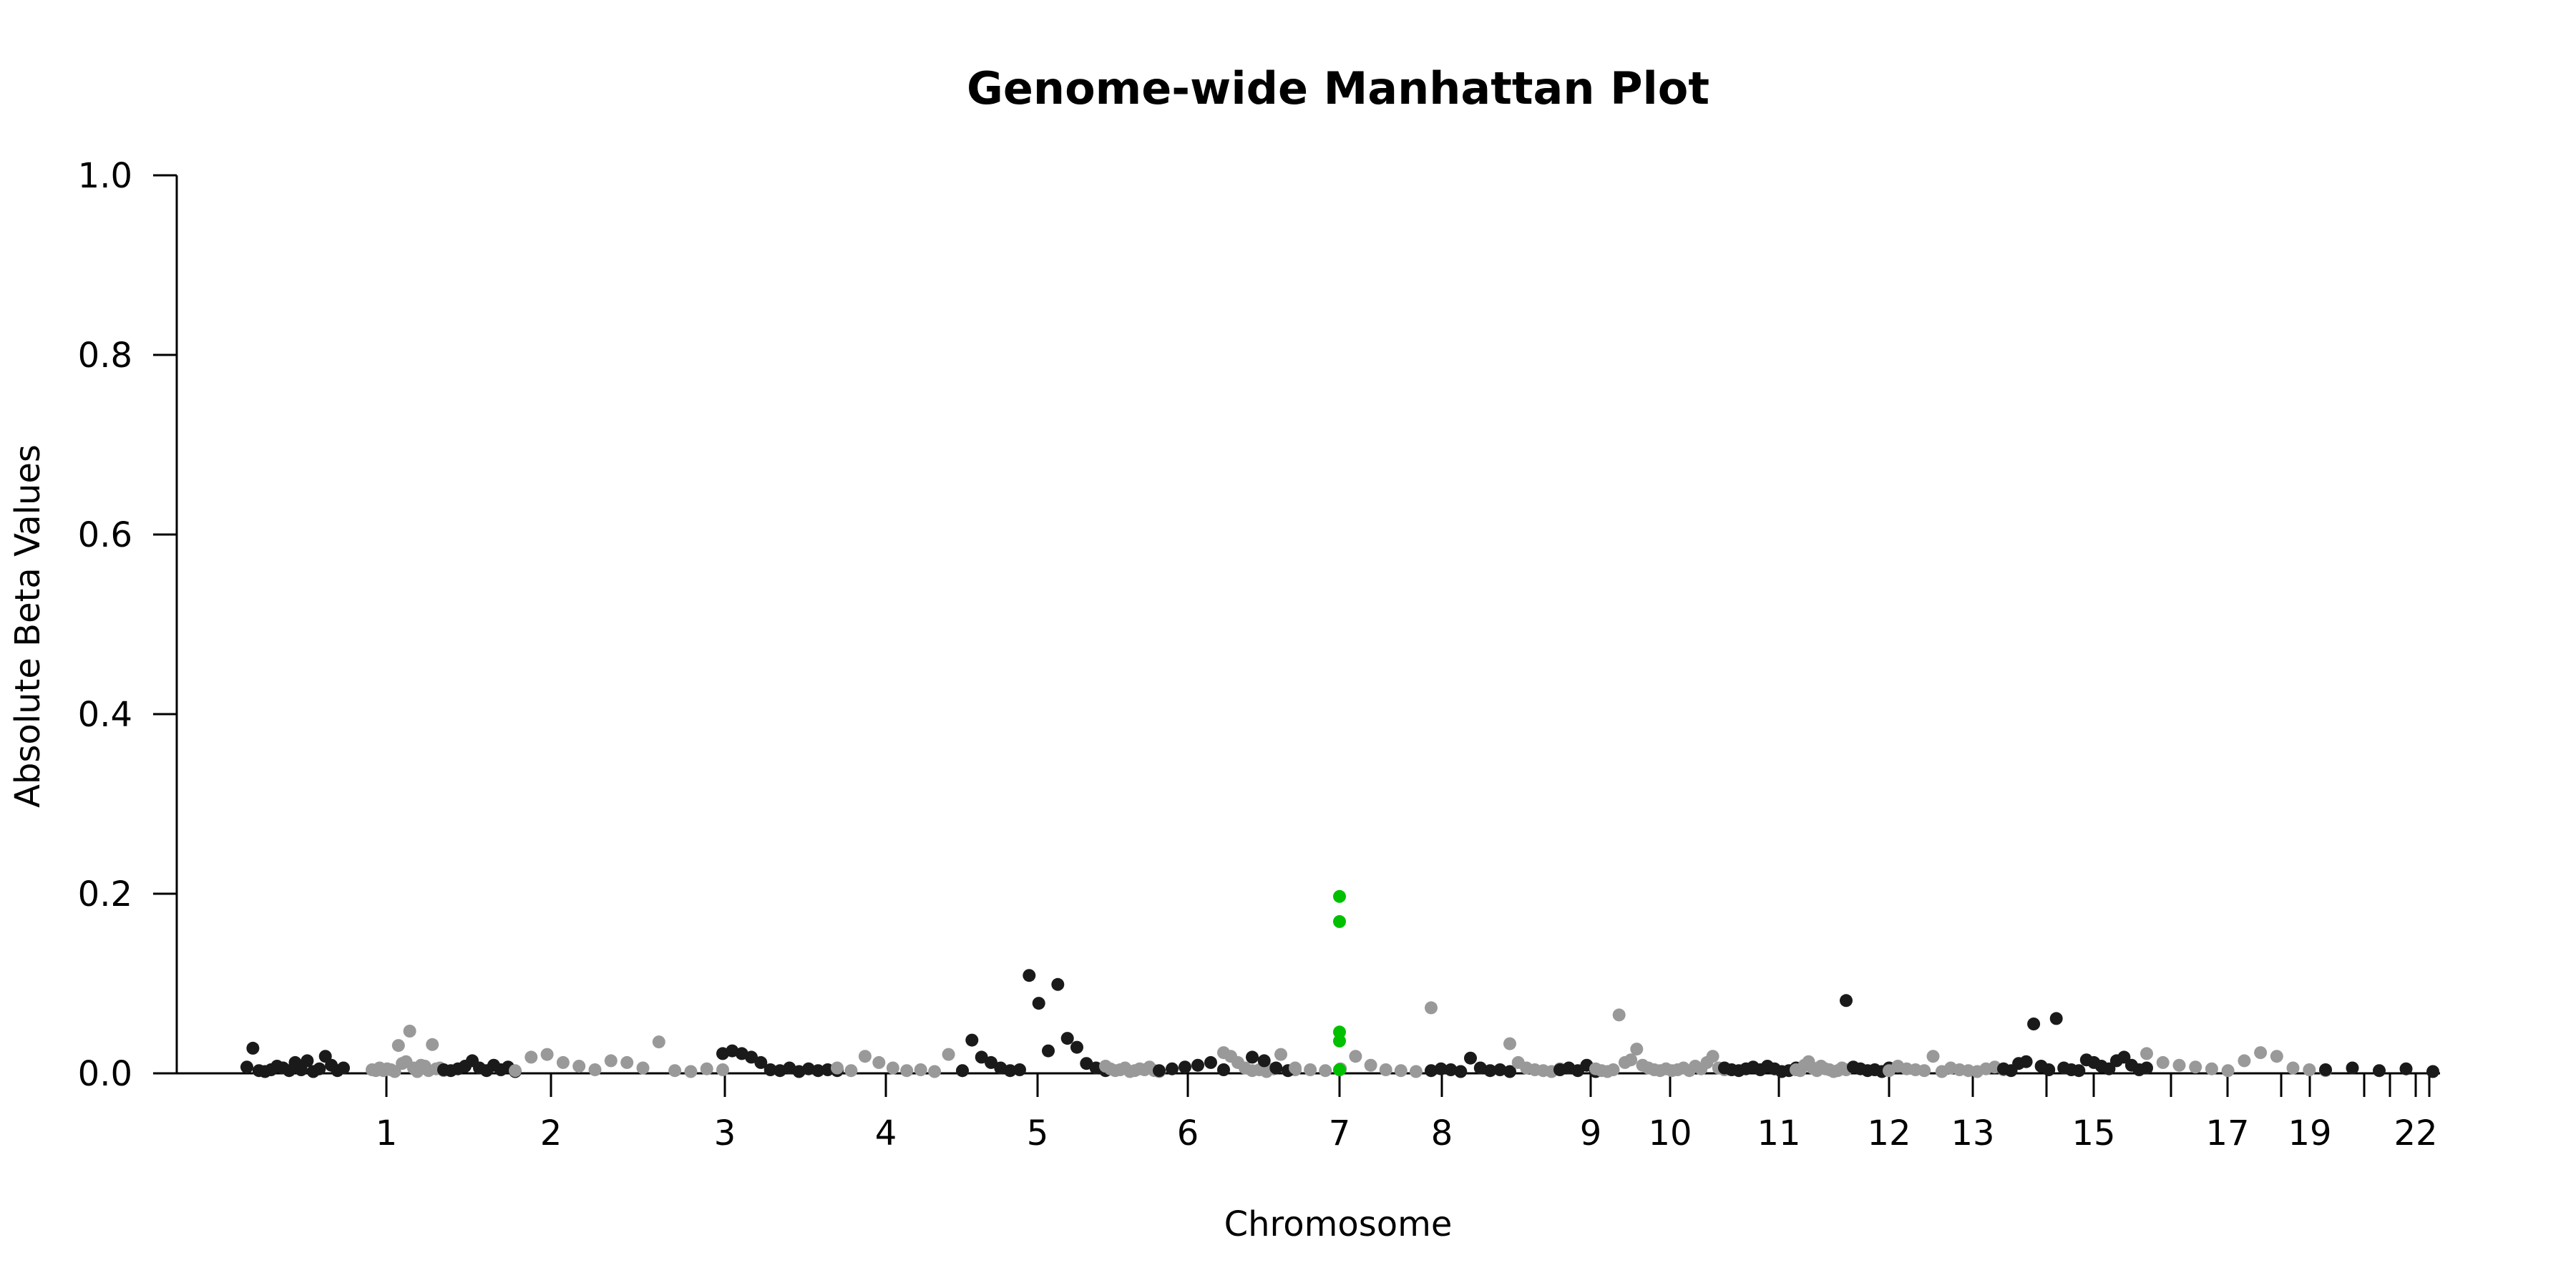 The width and height of the screenshot is (2576, 1288). Describe the element at coordinates (105, 535) in the screenshot. I see `y-tick-label: 0.6` at that location.